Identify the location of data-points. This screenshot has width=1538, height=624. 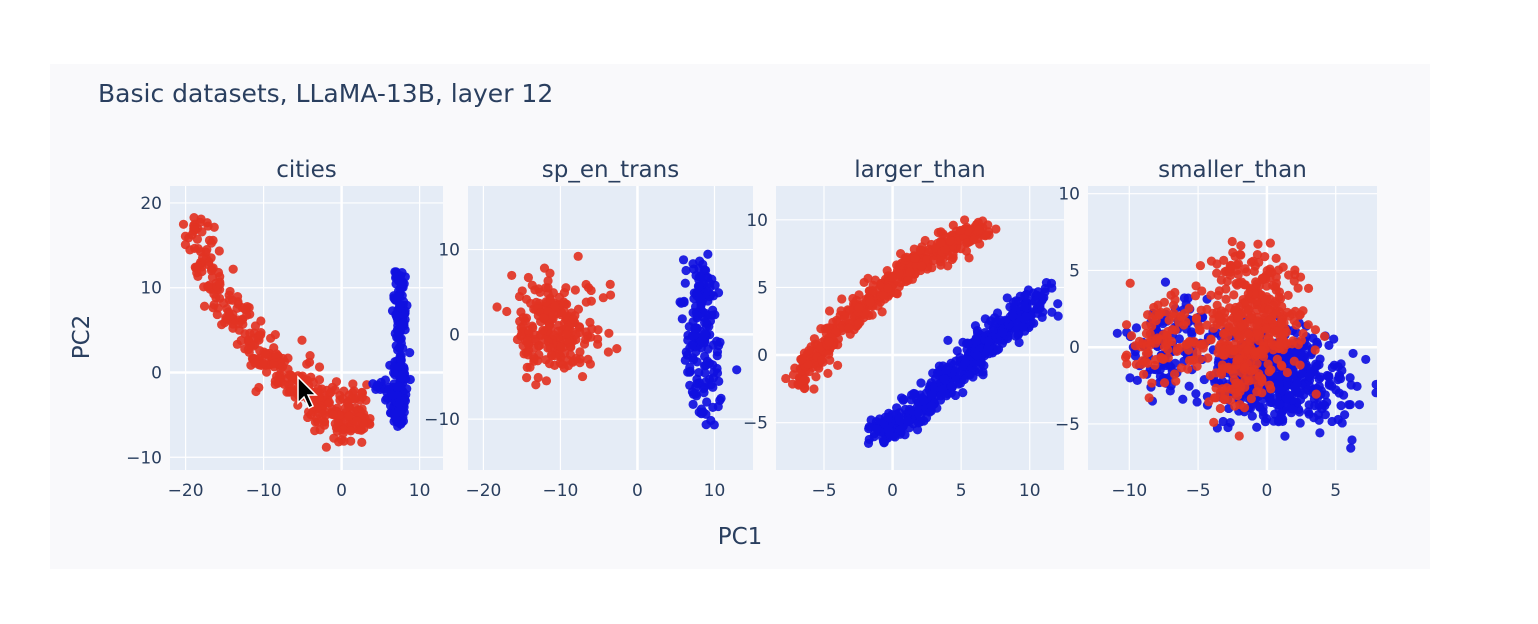
(922, 331).